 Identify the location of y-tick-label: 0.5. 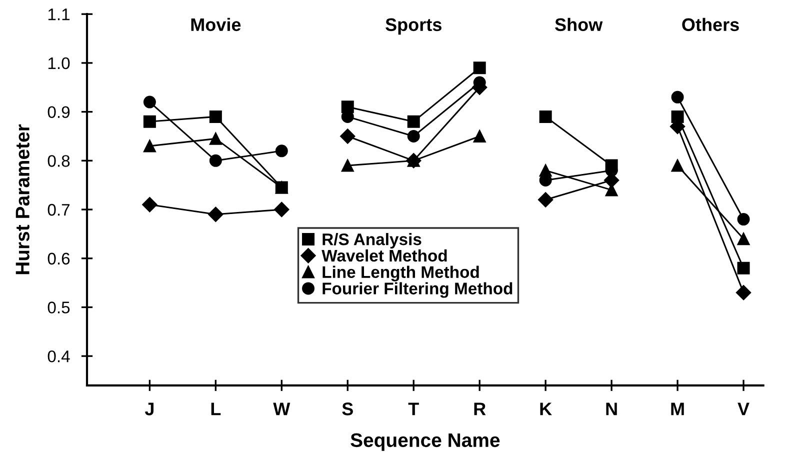
(59, 308).